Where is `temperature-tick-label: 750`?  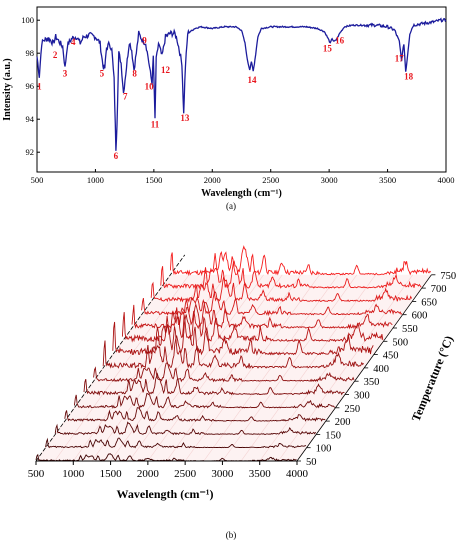 temperature-tick-label: 750 is located at coordinates (448, 276).